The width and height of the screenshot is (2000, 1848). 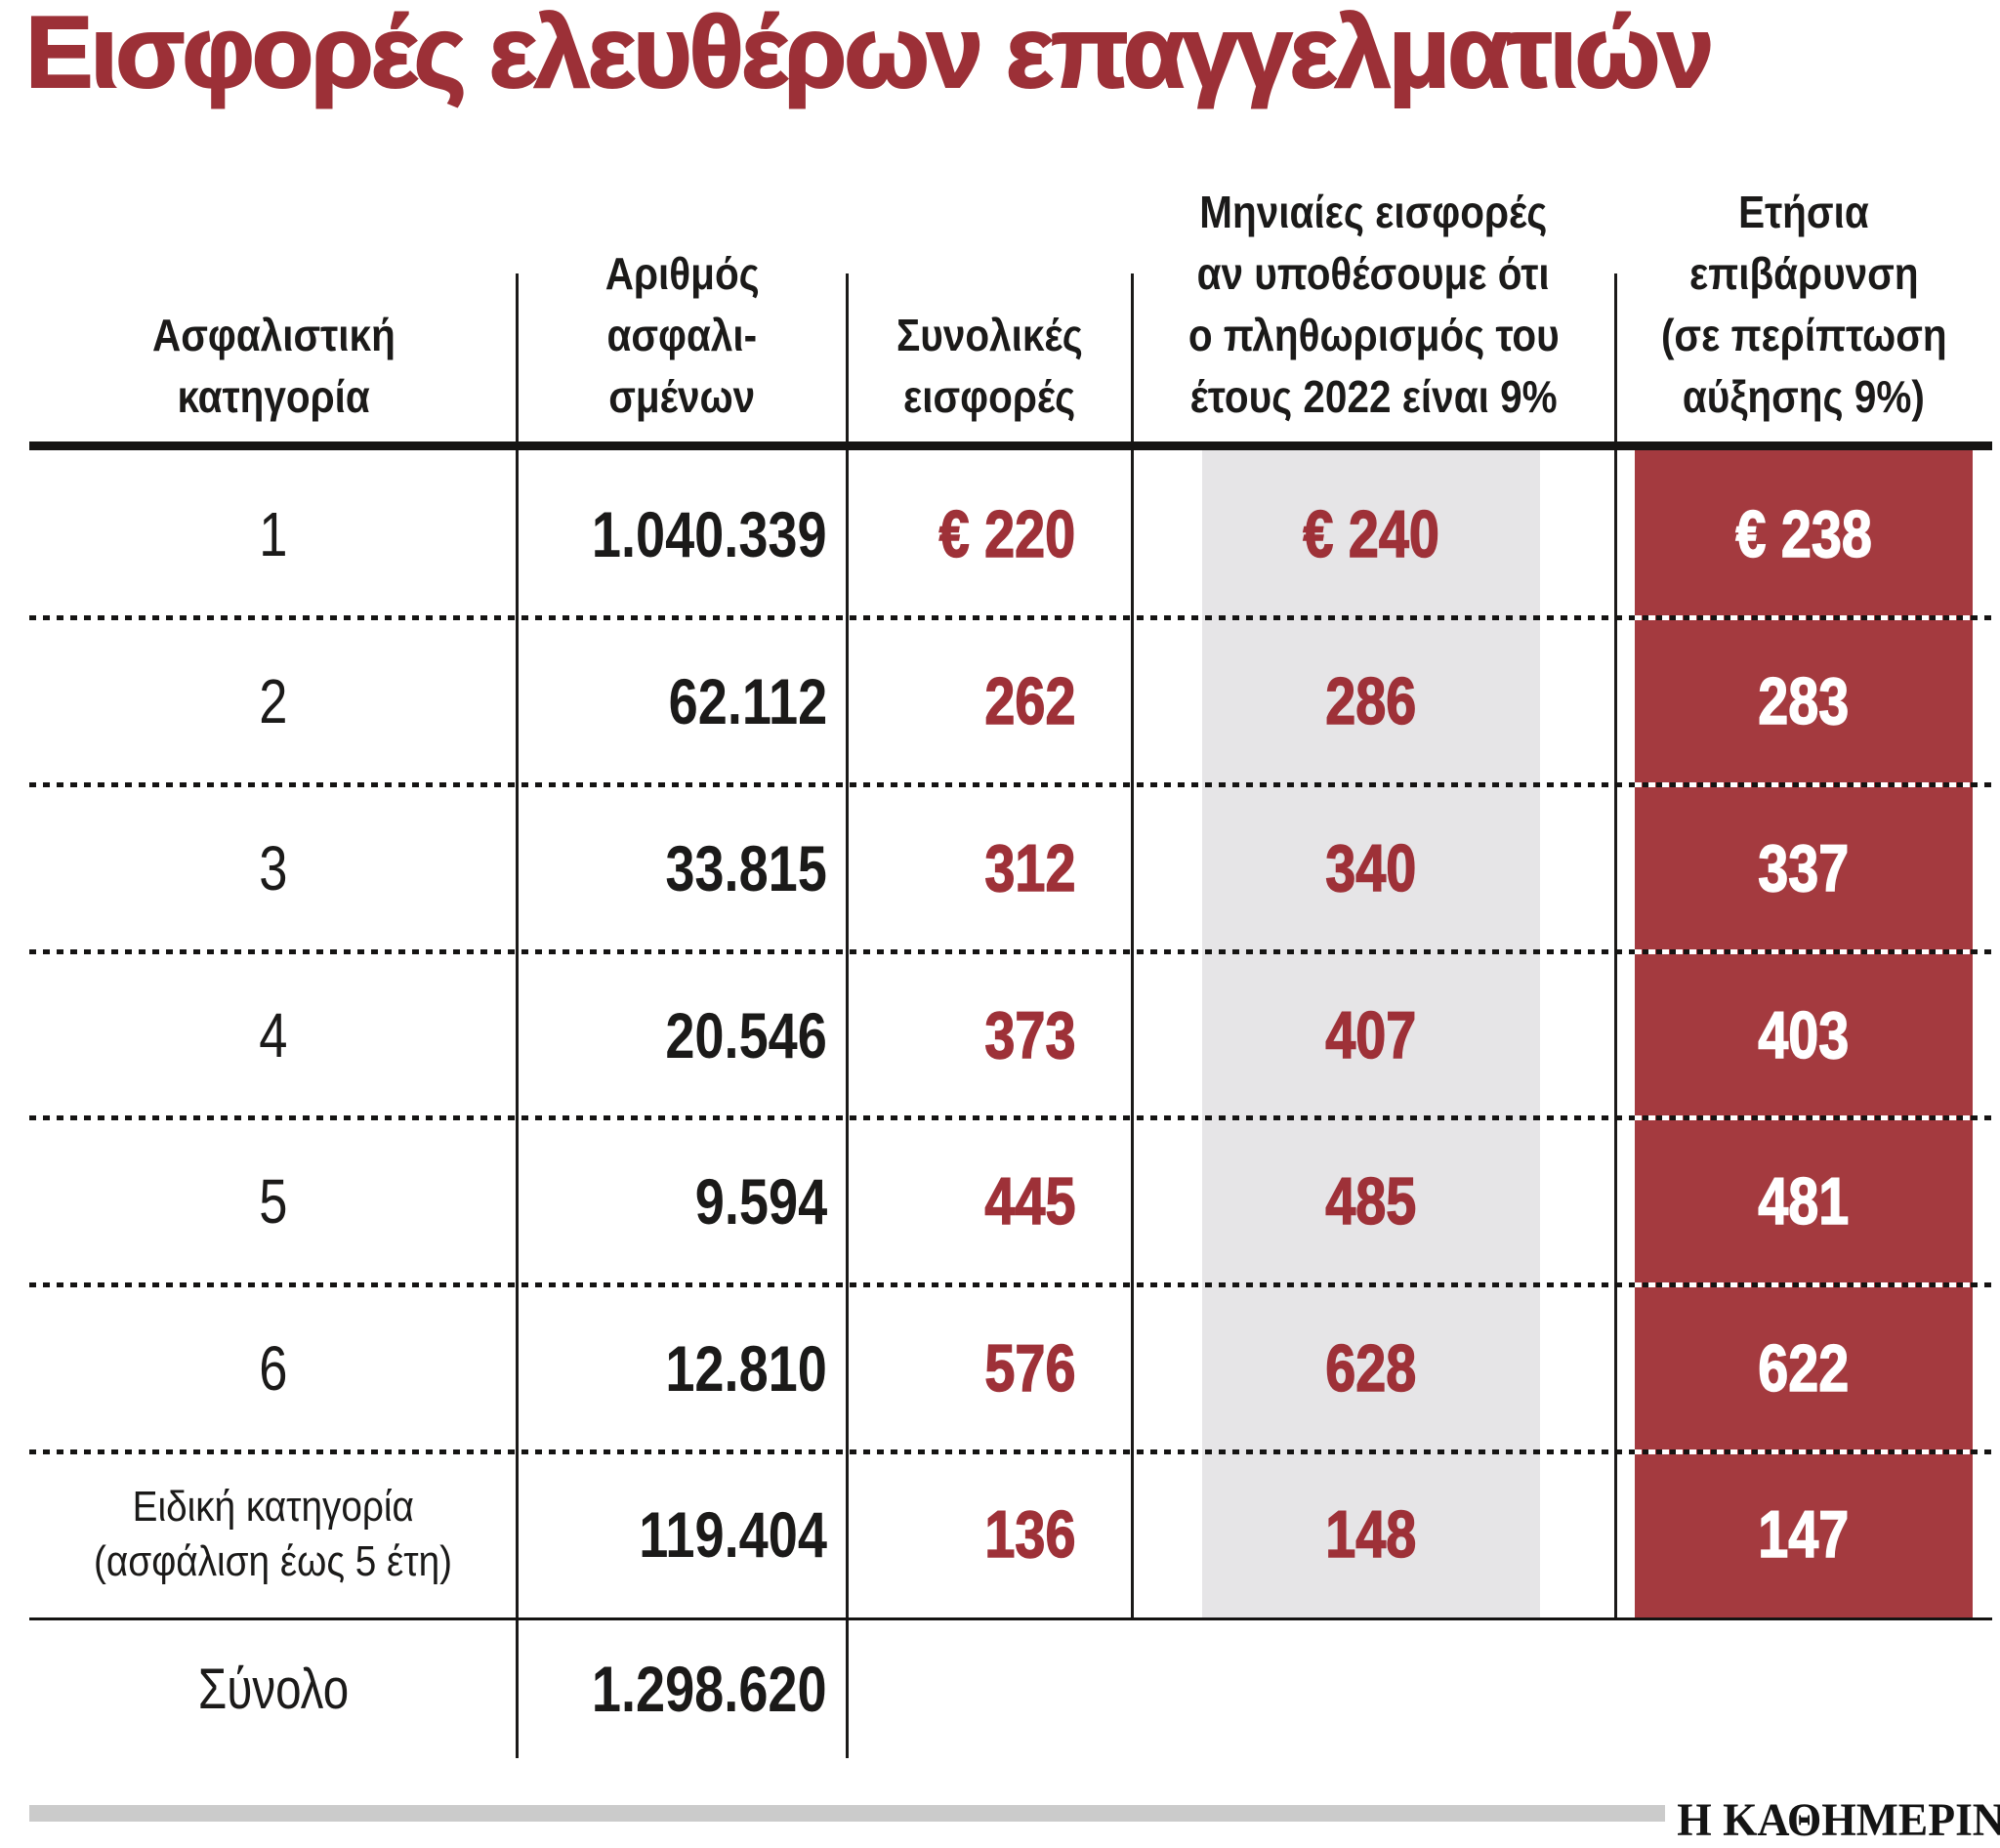 What do you see at coordinates (1838, 1820) in the screenshot?
I see `publisher-logo: Η ΚΑΘΗΜΕΡΙΝΗ` at bounding box center [1838, 1820].